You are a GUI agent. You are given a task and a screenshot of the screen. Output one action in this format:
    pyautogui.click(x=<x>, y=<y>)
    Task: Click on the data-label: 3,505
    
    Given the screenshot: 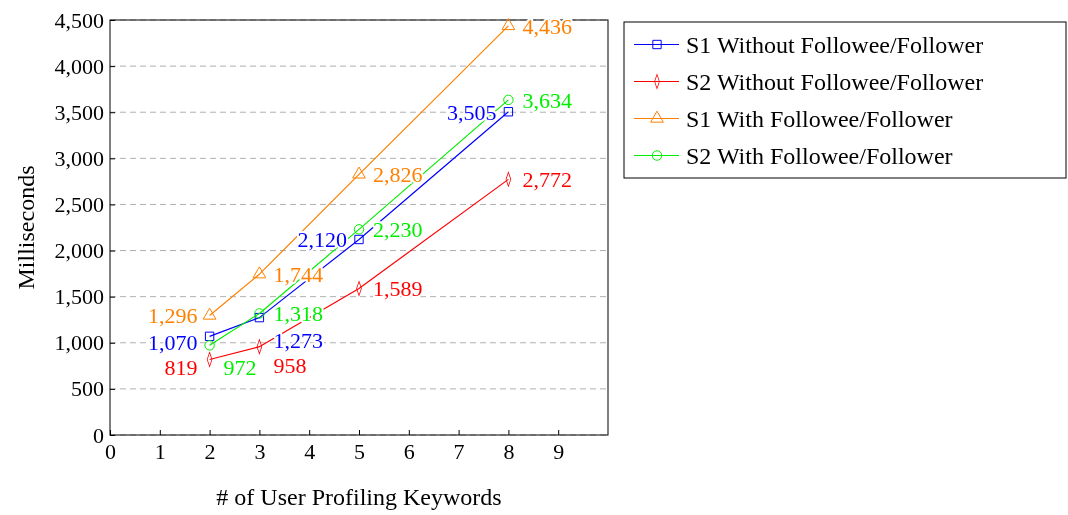 What is the action you would take?
    pyautogui.click(x=471, y=112)
    